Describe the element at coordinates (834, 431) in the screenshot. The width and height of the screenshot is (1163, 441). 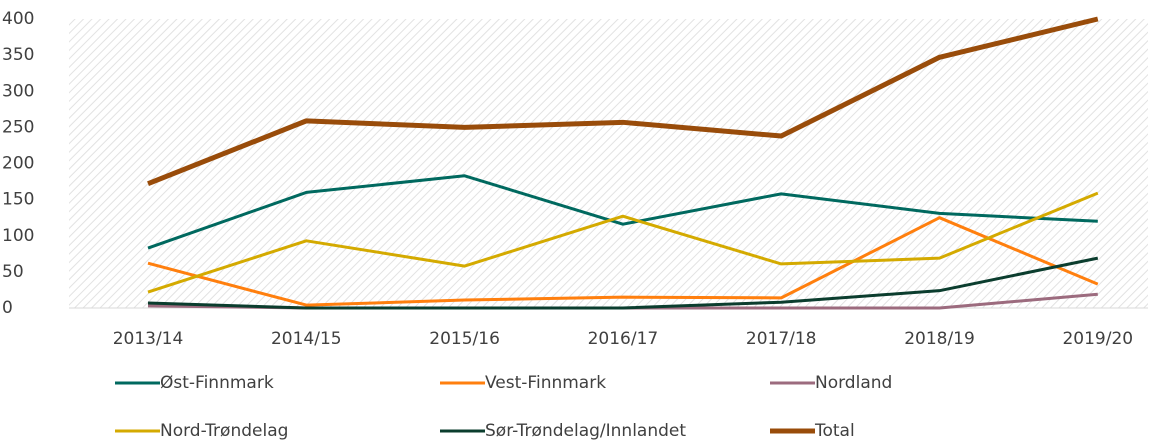
I see `legend-label: Total` at that location.